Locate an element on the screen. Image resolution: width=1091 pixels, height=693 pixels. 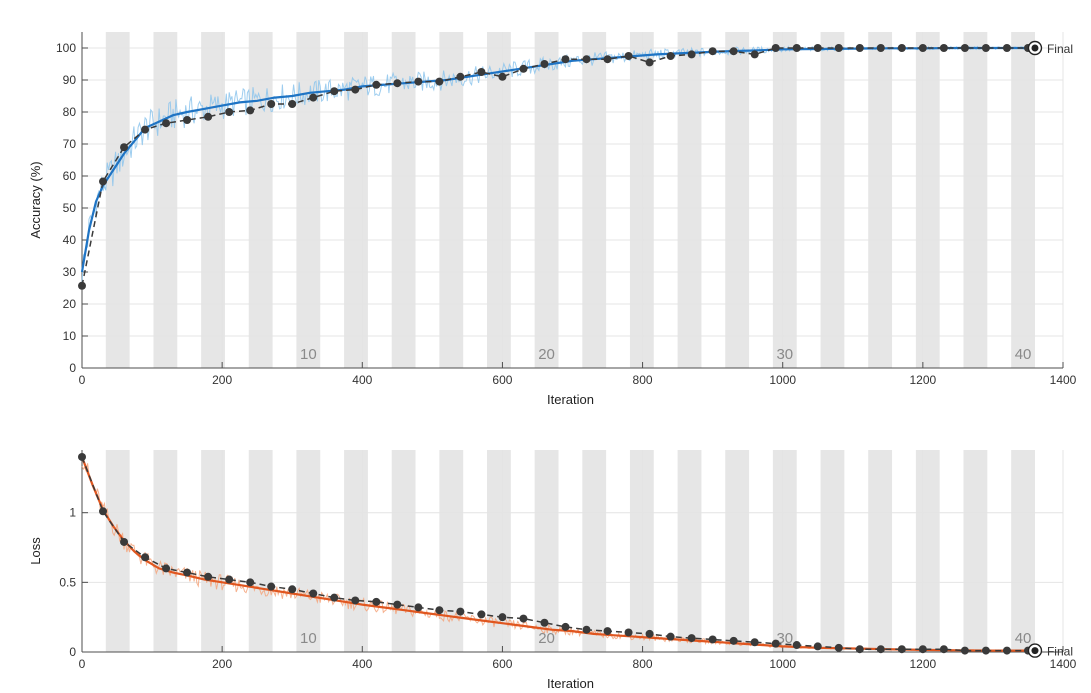
y-tick-label: 60 is located at coordinates (70, 176).